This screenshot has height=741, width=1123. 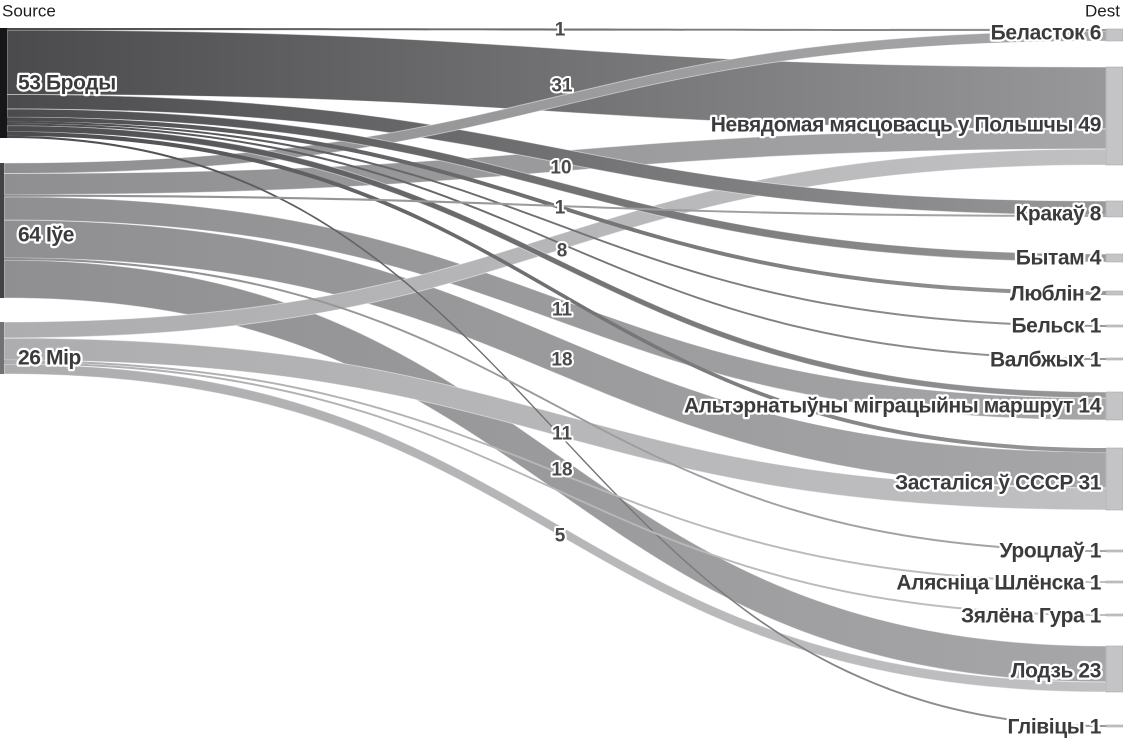 I want to click on dest-node-Беласток, so click(x=1114, y=35).